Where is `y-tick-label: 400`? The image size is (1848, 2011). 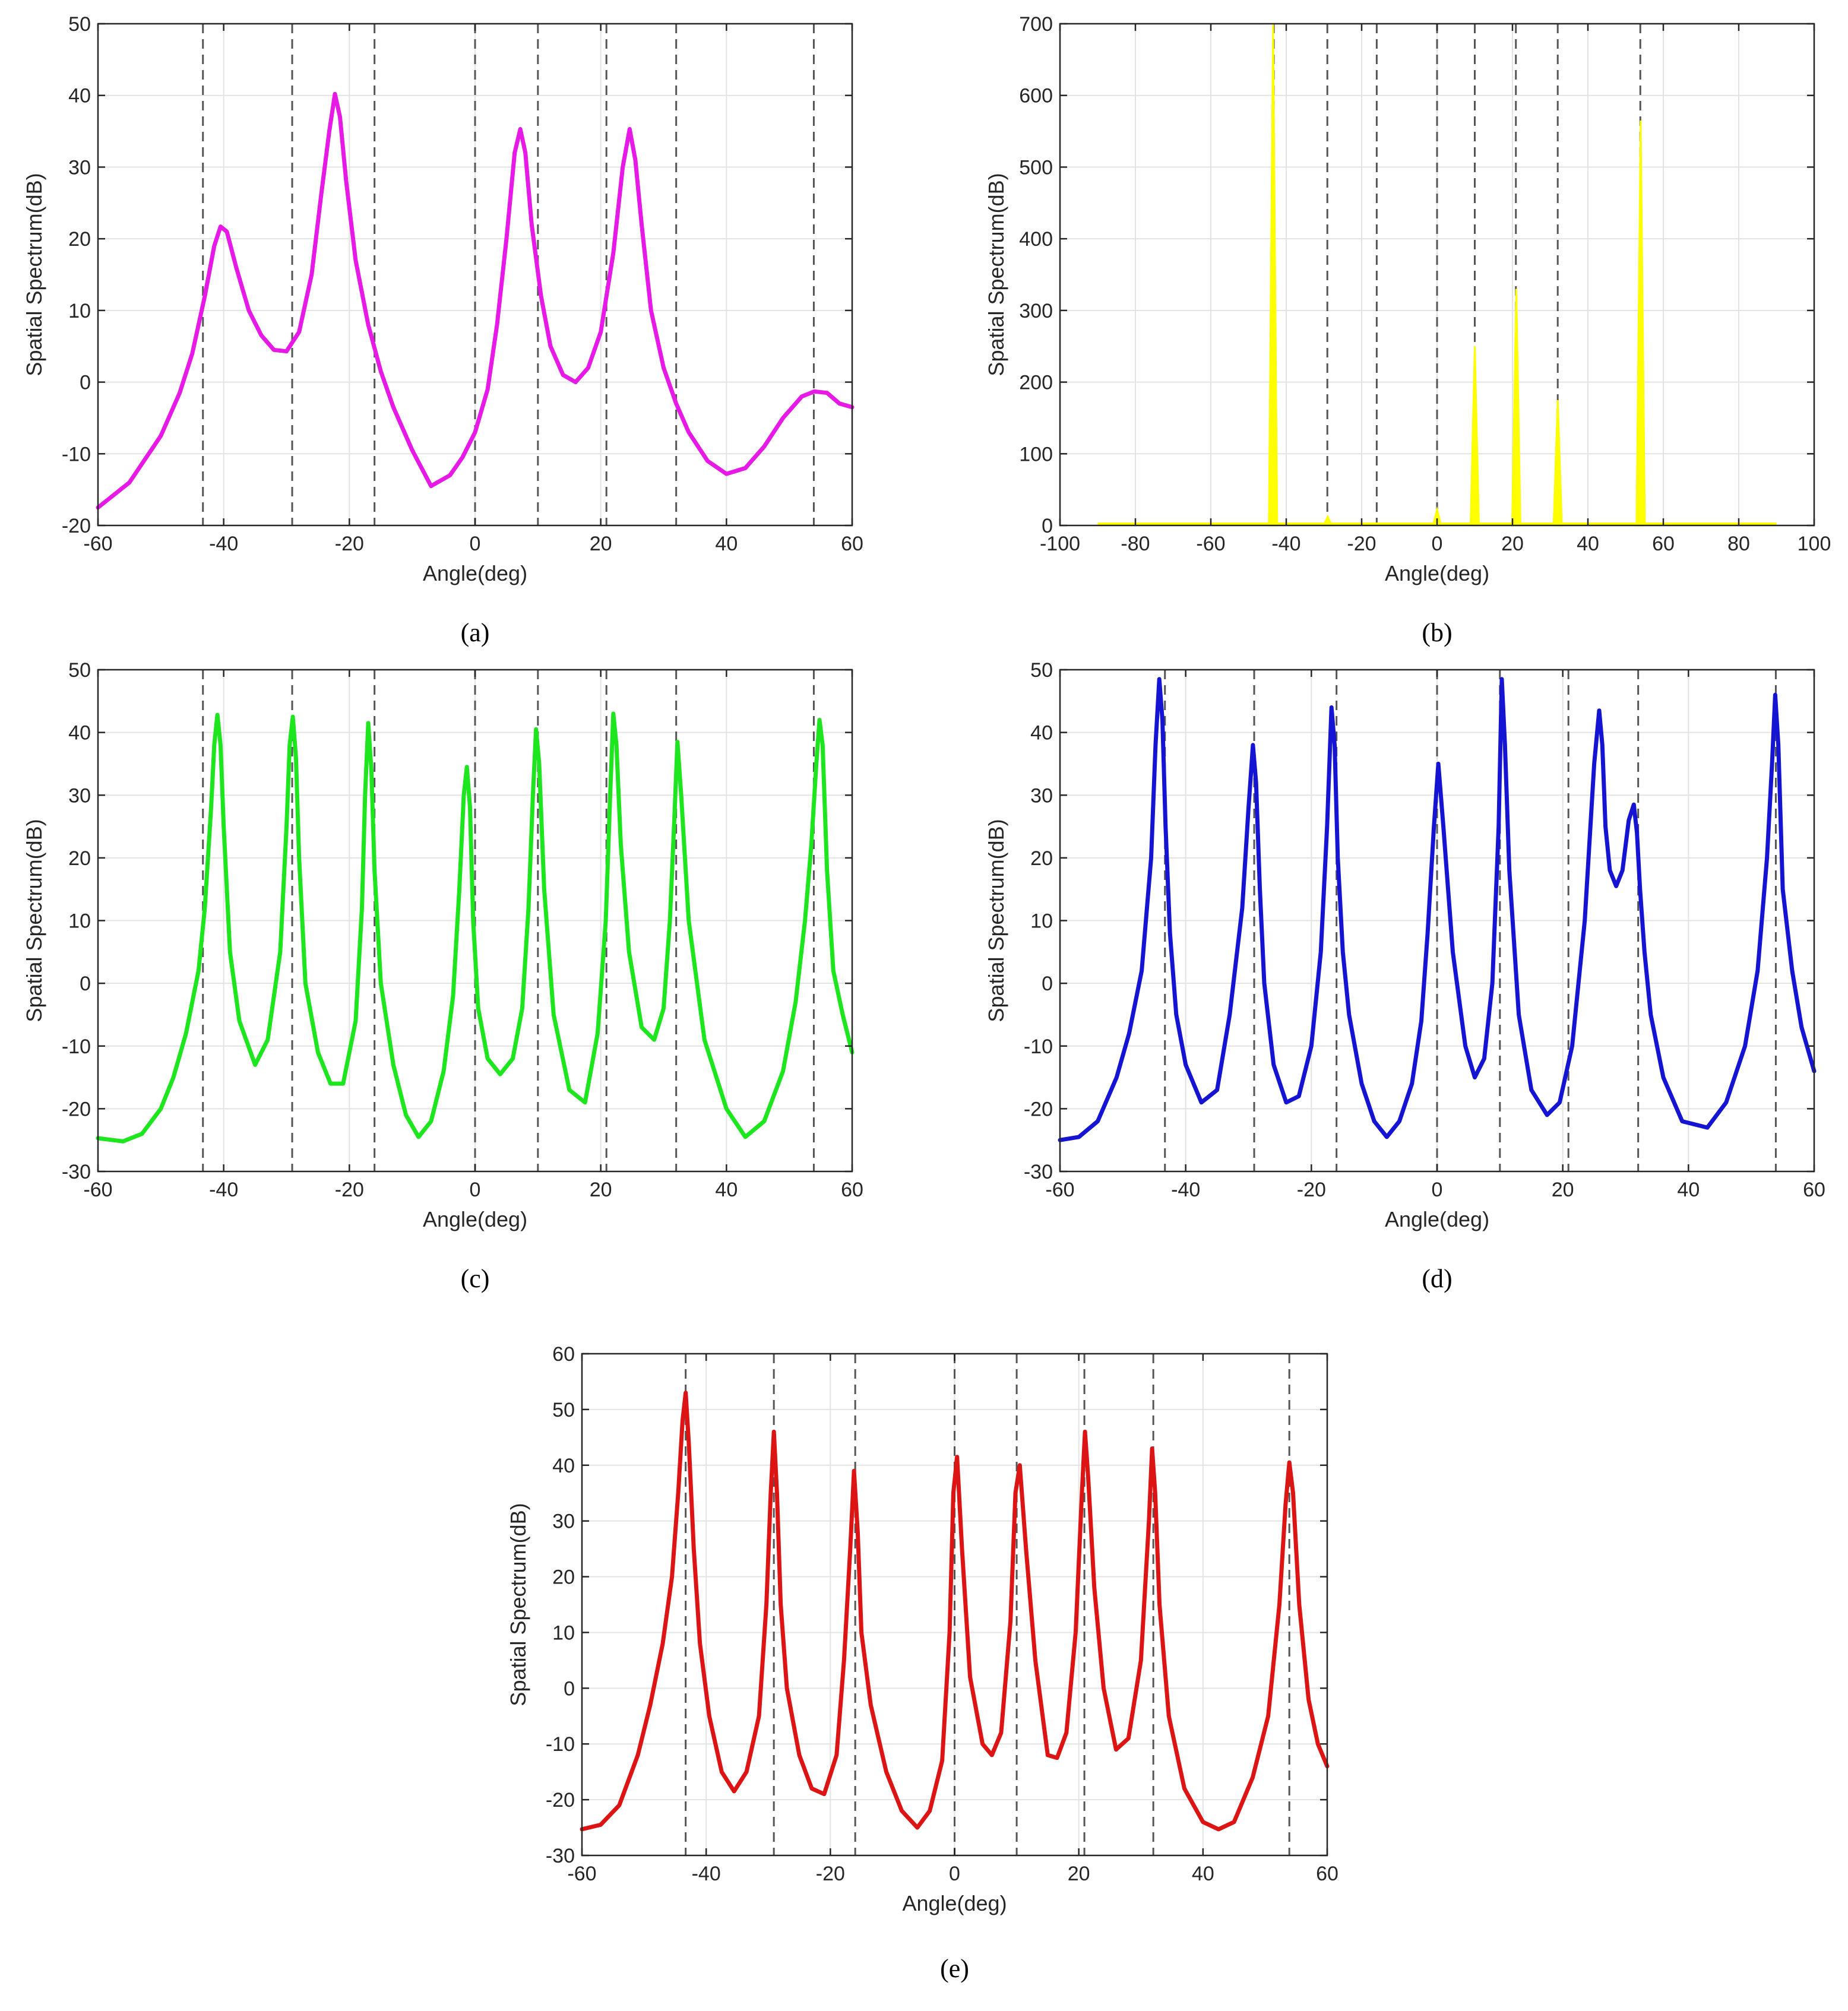 y-tick-label: 400 is located at coordinates (1036, 239).